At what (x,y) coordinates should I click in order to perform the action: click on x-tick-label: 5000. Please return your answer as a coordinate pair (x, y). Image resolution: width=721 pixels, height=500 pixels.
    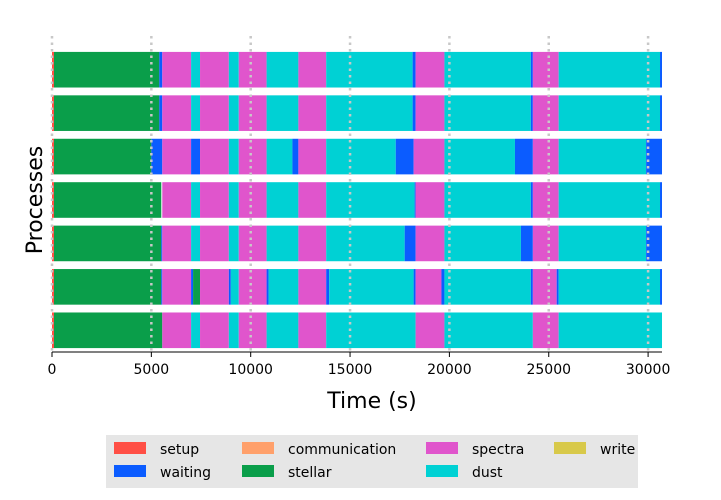
    Looking at the image, I should click on (152, 370).